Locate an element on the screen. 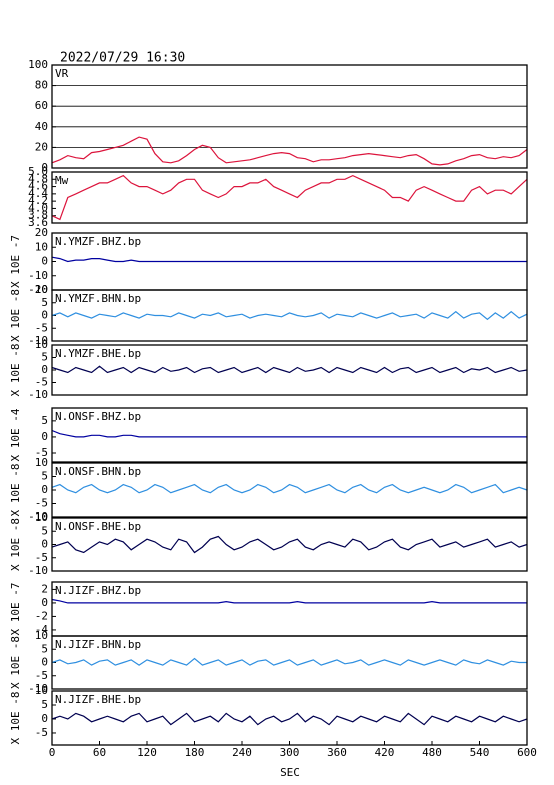 The width and height of the screenshot is (554, 785). panel-label: N.JIZF.BHZ.bp is located at coordinates (98, 590).